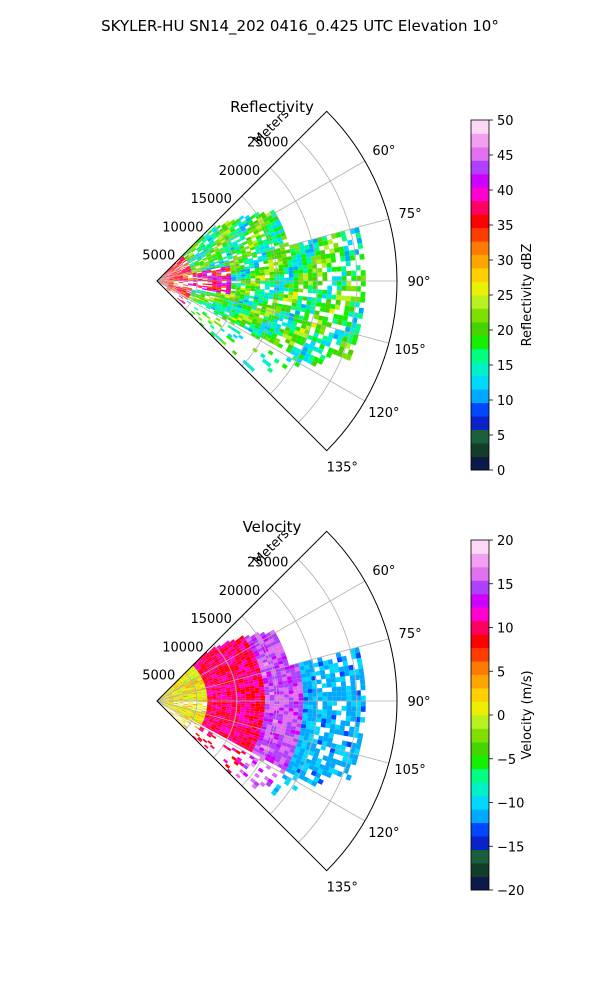  Describe the element at coordinates (383, 571) in the screenshot. I see `azimuth-tick-label: 60°` at that location.